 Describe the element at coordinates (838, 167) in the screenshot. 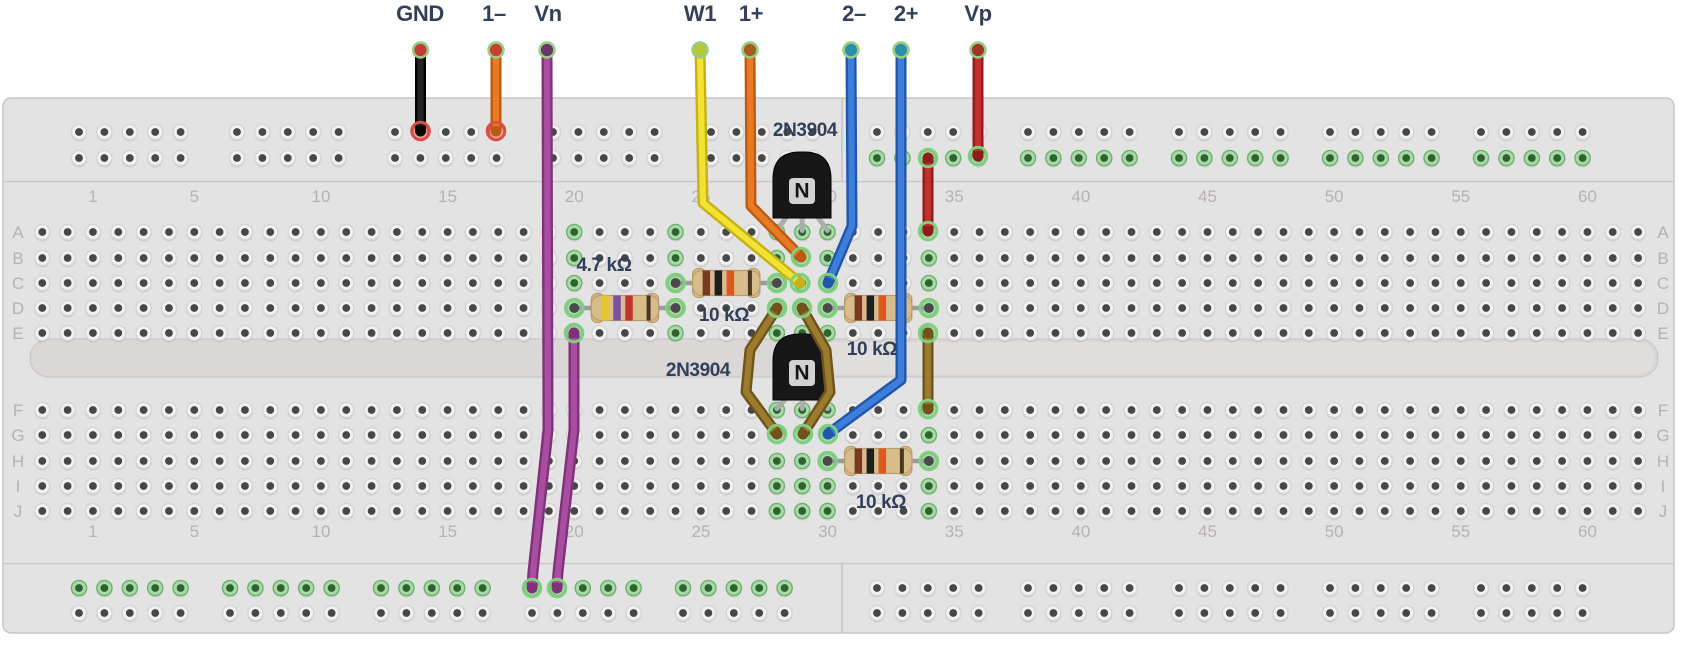

I see `wire-ch2-minus` at that location.